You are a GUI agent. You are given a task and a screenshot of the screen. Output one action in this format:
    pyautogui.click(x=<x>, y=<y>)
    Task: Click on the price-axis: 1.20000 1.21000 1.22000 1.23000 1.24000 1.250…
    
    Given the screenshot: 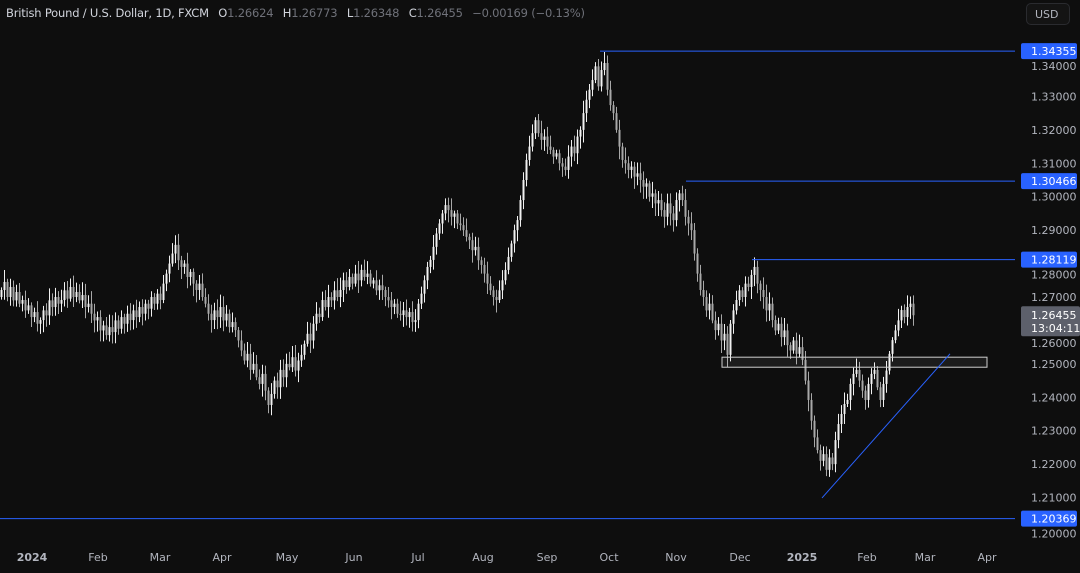 What is the action you would take?
    pyautogui.click(x=1050, y=292)
    